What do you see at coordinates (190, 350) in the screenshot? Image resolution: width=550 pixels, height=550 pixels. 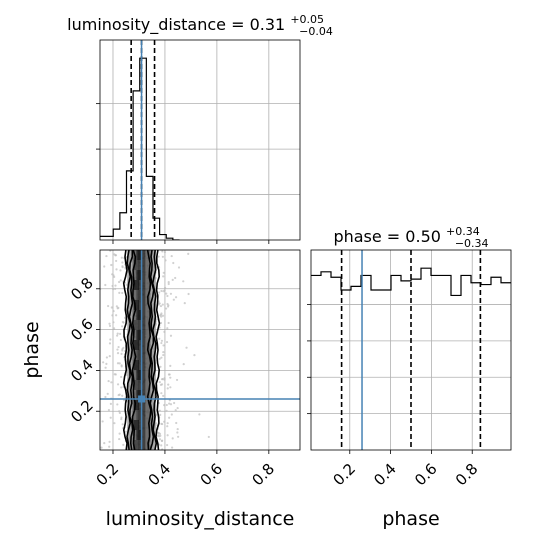 I see `joint-plot-area` at bounding box center [190, 350].